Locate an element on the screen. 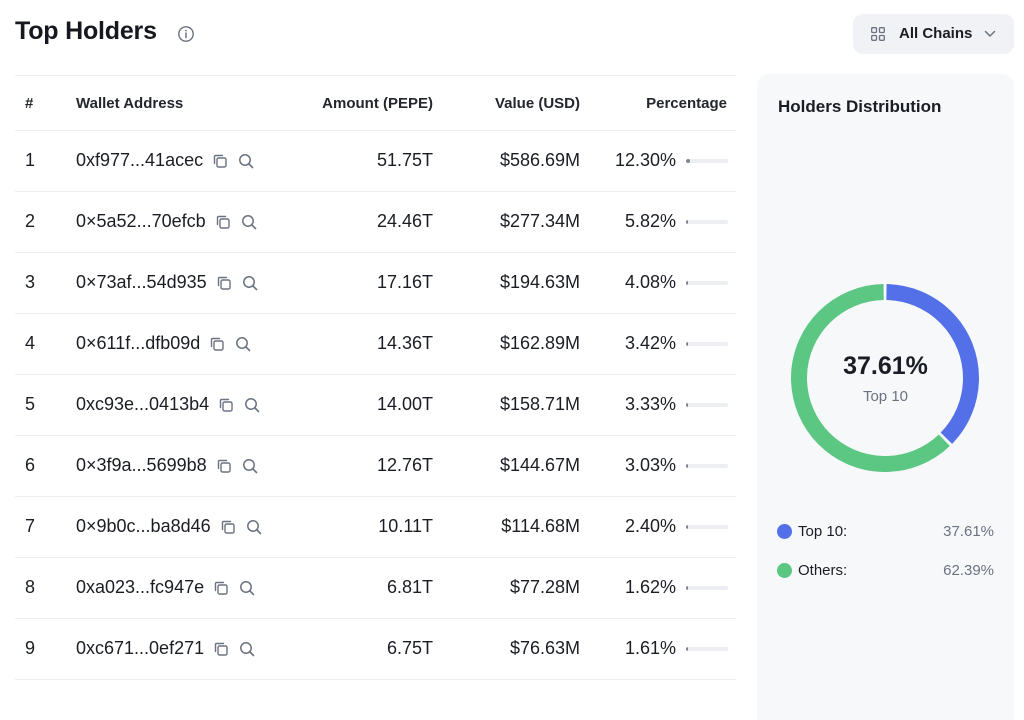 The height and width of the screenshot is (720, 1024). wallet-address-cell: 0xc93e...0413b4 is located at coordinates (168, 404).